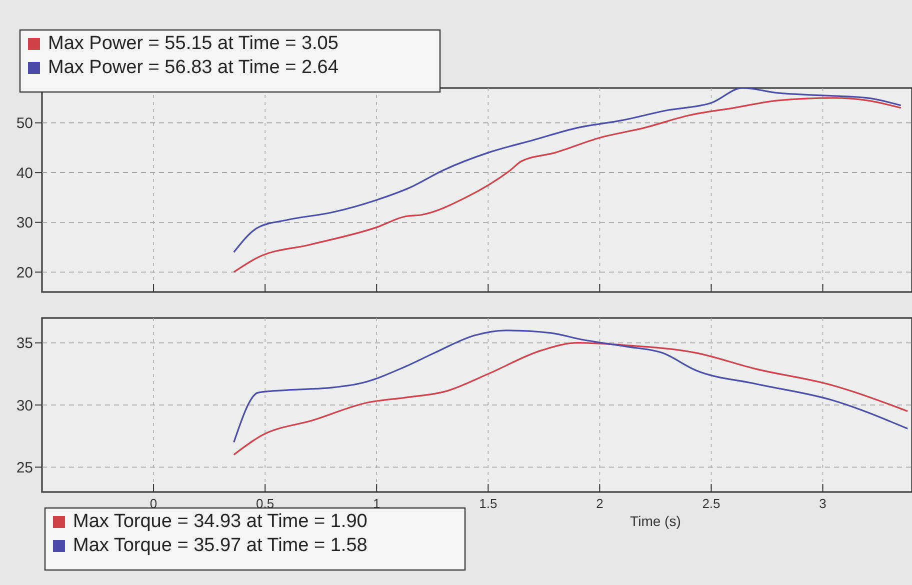  Describe the element at coordinates (711, 503) in the screenshot. I see `x-tick-label: 2.5` at that location.